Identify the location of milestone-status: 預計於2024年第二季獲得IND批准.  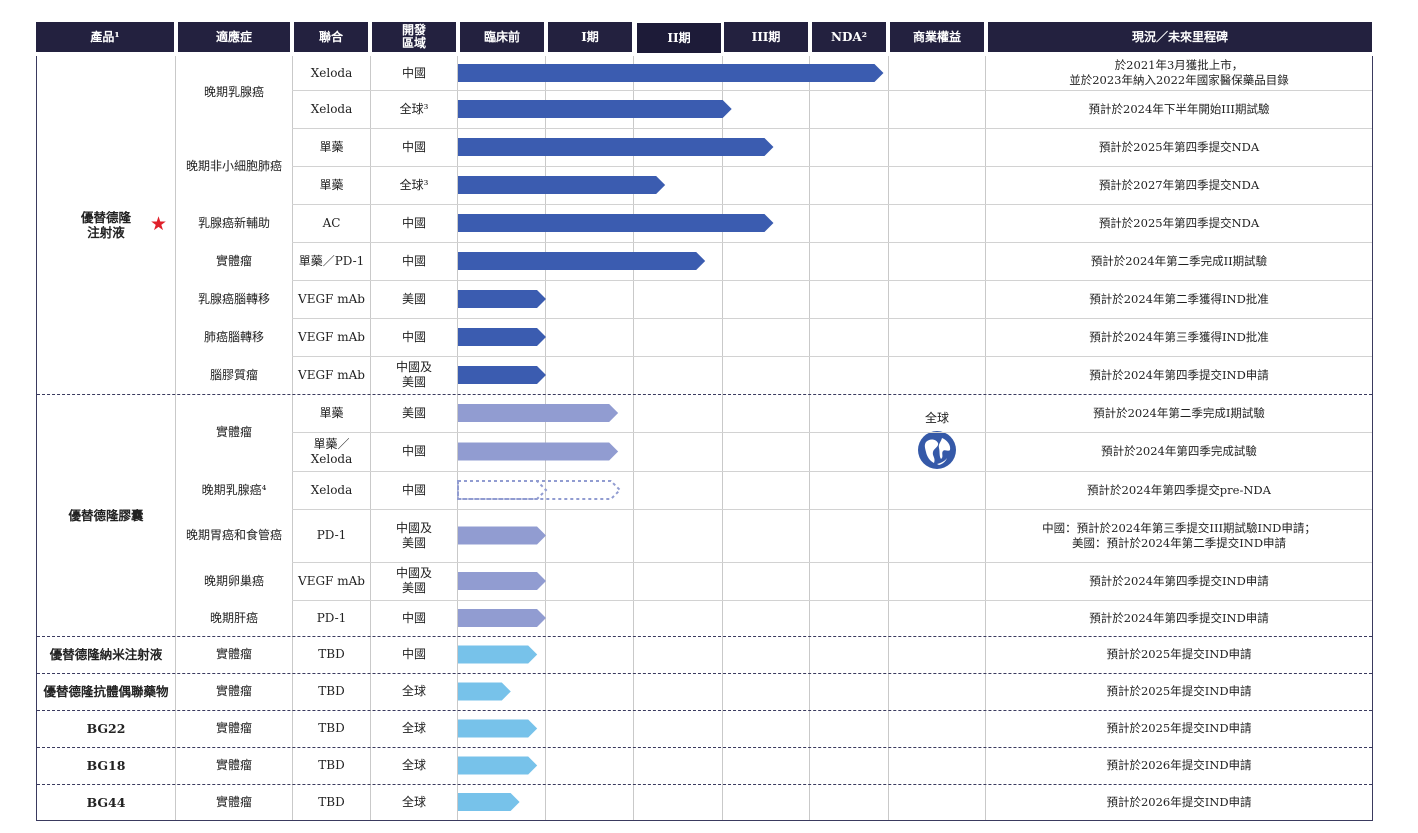
(1179, 298).